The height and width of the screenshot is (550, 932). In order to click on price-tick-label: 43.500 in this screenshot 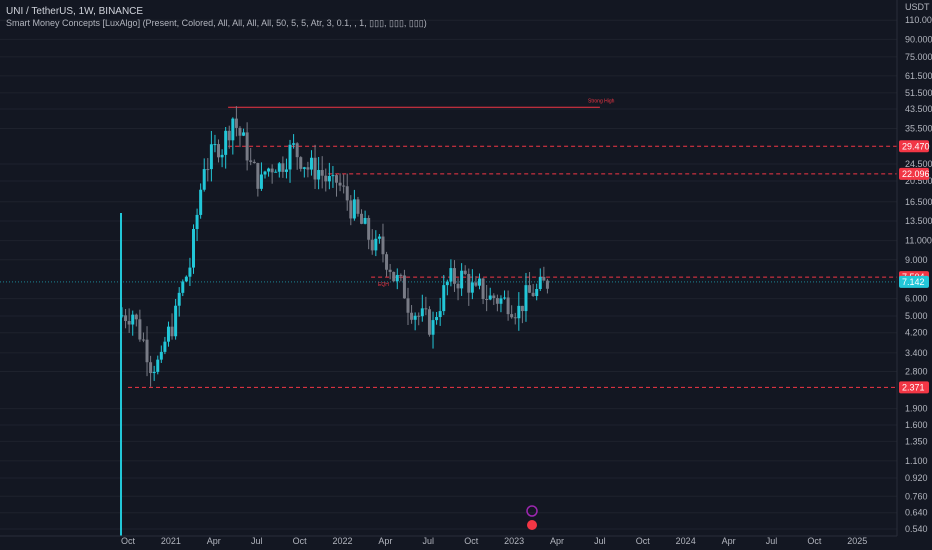, I will do `click(918, 109)`.